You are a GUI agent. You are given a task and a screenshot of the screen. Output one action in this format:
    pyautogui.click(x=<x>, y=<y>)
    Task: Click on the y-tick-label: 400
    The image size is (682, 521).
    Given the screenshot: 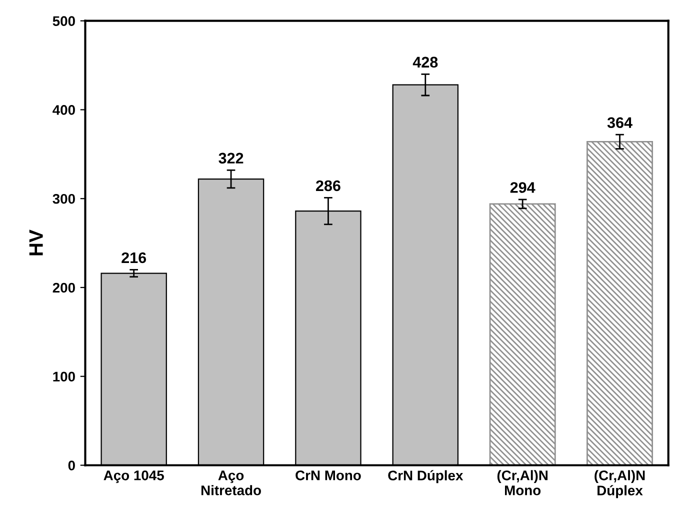 What is the action you would take?
    pyautogui.click(x=63, y=110)
    